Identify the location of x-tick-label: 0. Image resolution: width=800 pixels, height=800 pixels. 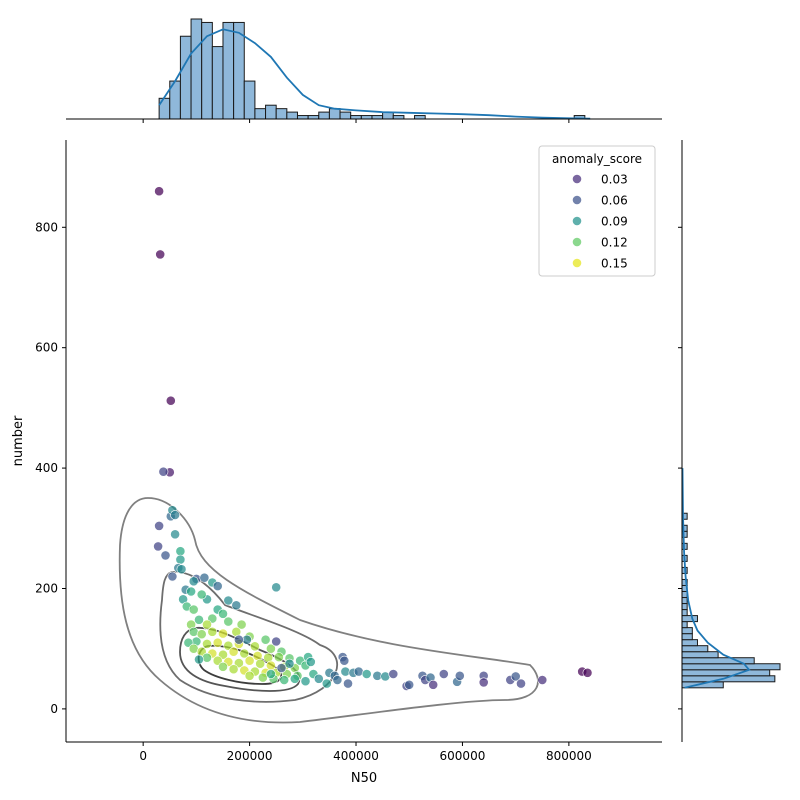
(143, 756).